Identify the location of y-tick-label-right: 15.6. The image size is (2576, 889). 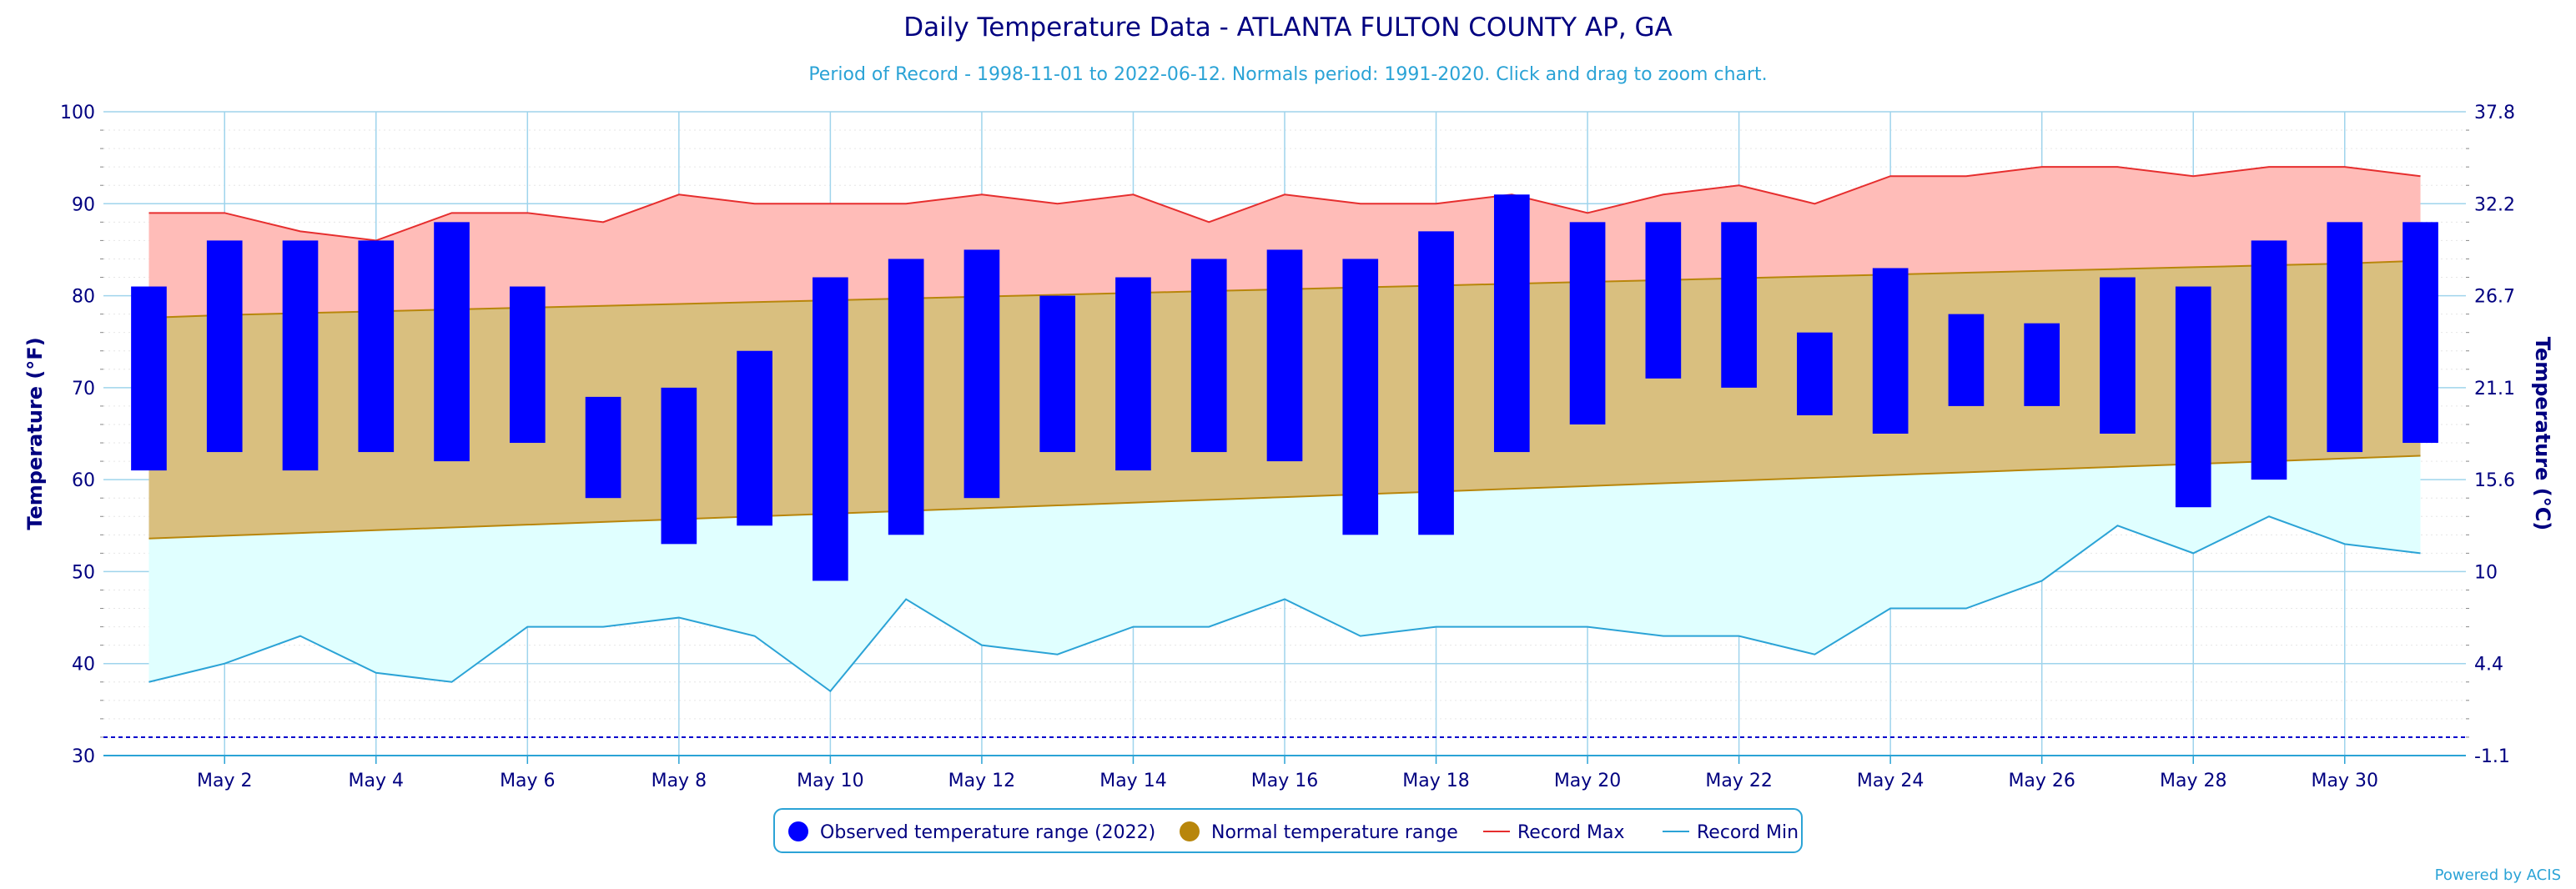
(2494, 480).